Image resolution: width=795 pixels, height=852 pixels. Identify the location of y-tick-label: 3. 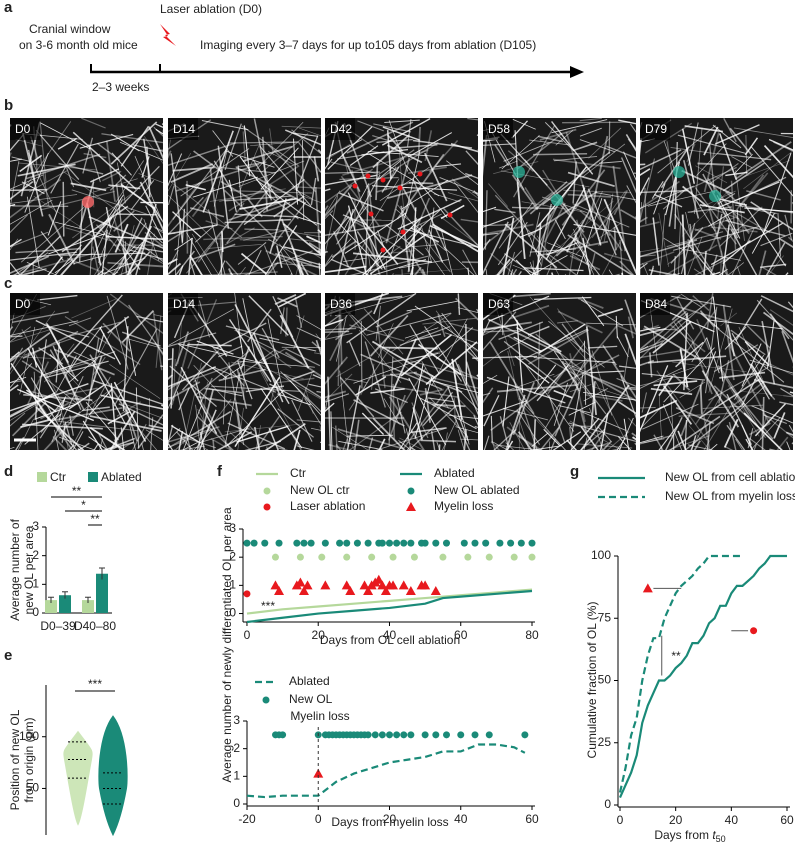
(236, 720).